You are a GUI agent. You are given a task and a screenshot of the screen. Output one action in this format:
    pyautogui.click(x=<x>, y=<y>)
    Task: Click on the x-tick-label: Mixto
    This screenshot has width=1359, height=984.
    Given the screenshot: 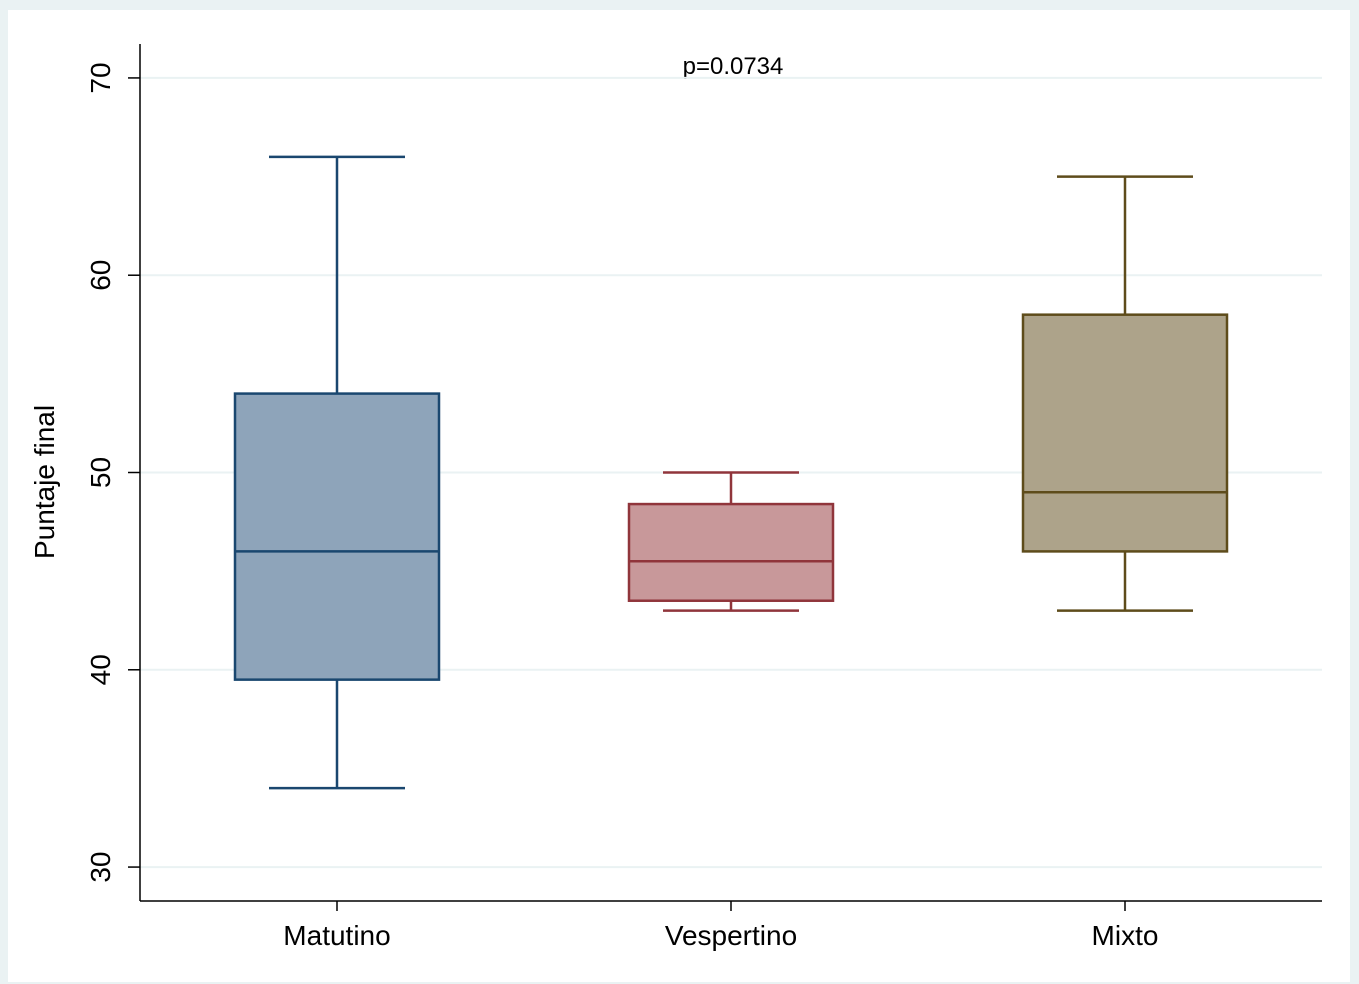 What is the action you would take?
    pyautogui.click(x=1125, y=935)
    